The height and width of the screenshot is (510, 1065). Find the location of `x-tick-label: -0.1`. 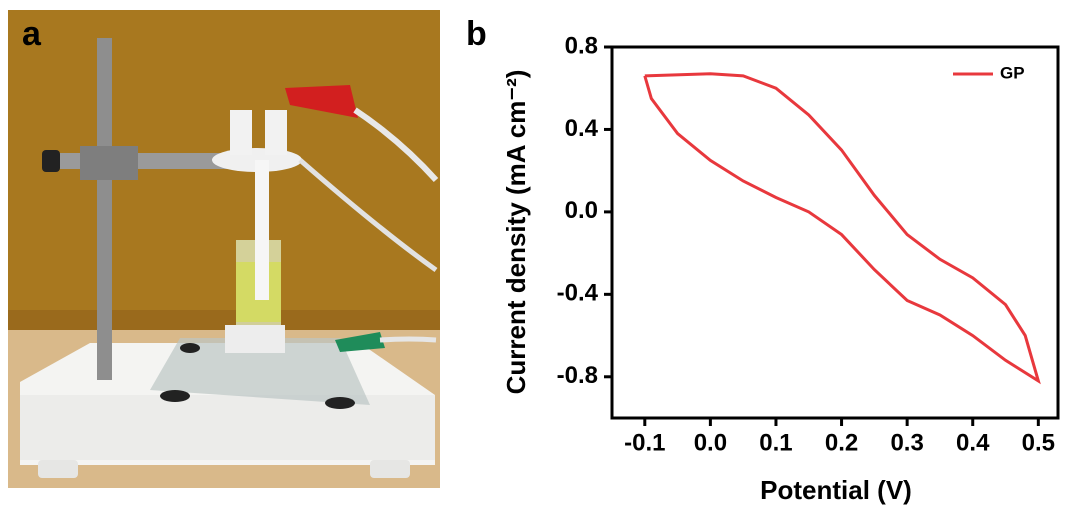

x-tick-label: -0.1 is located at coordinates (644, 442).